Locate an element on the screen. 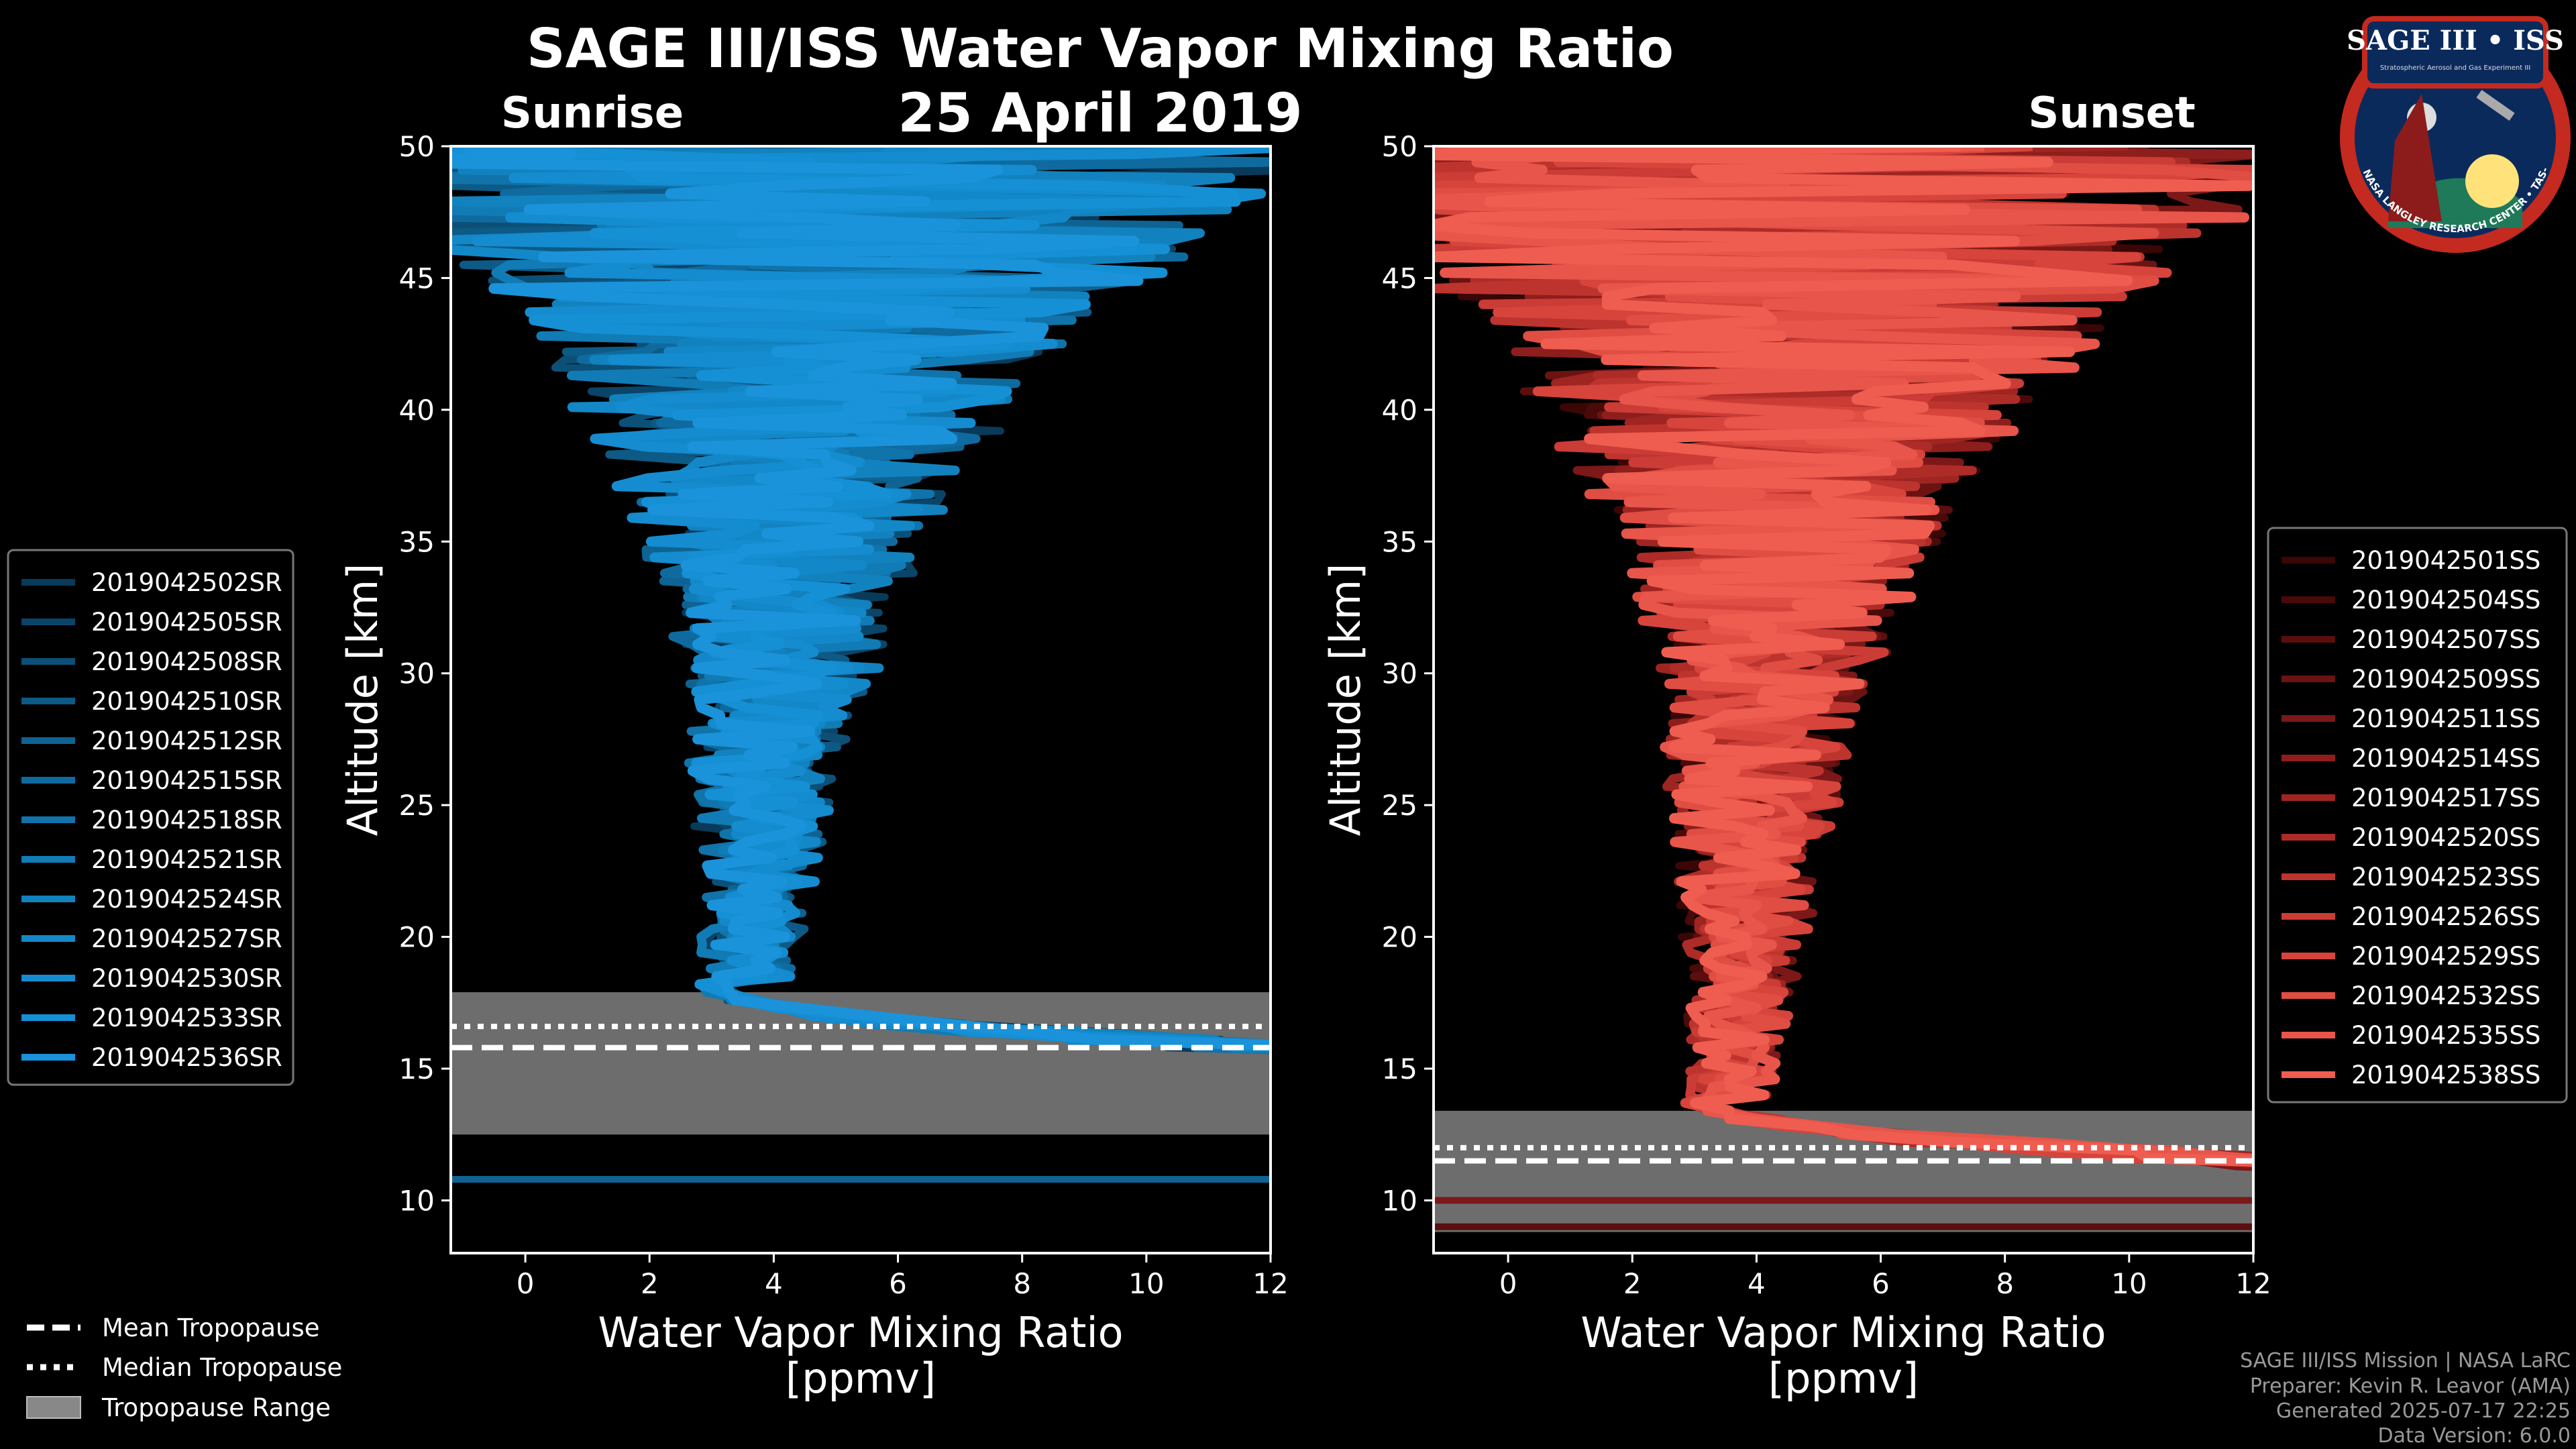 This screenshot has width=2576, height=1449. sunset-xtick-label: 2 is located at coordinates (1632, 1283).